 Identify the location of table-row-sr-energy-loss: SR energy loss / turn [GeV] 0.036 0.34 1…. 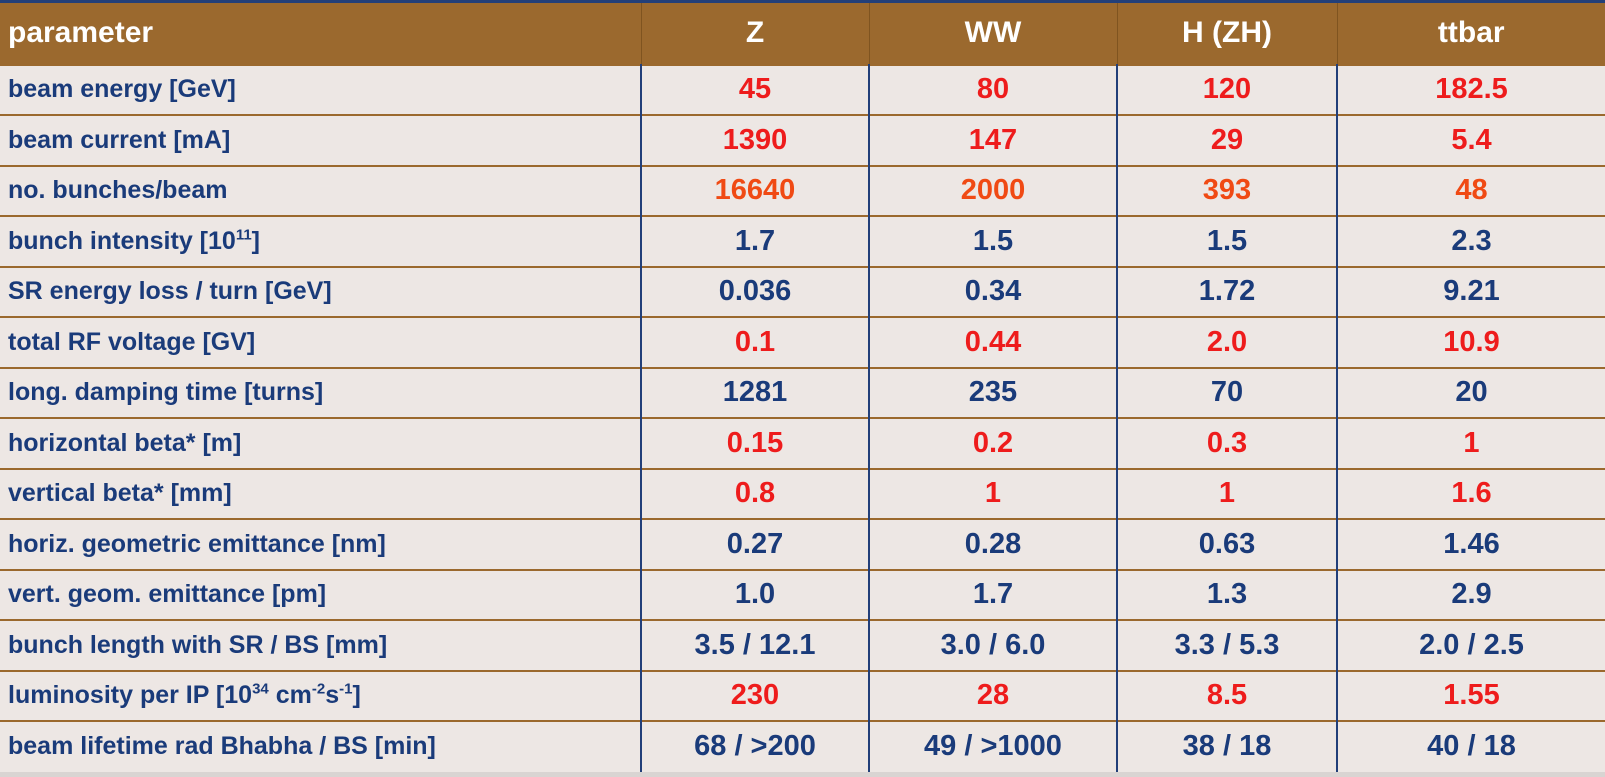
(802, 291).